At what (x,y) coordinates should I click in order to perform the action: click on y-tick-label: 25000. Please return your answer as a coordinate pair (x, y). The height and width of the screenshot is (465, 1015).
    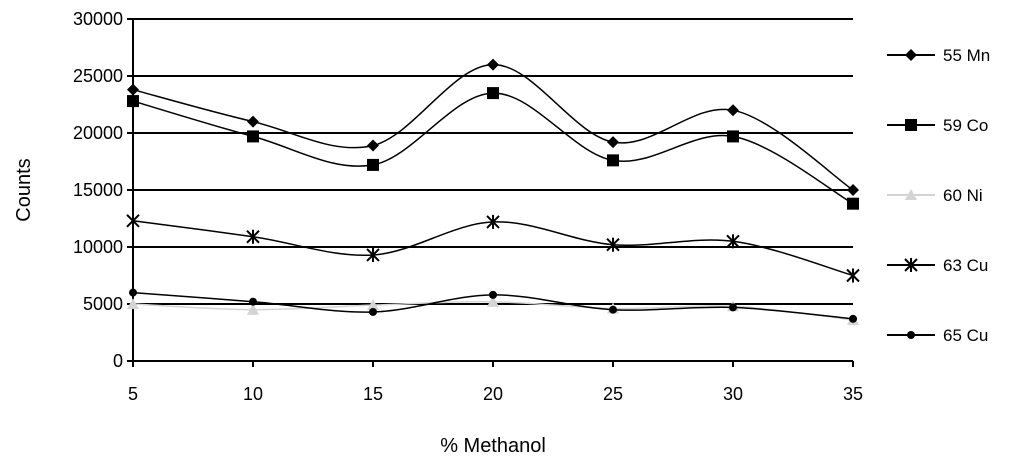
    Looking at the image, I should click on (98, 76).